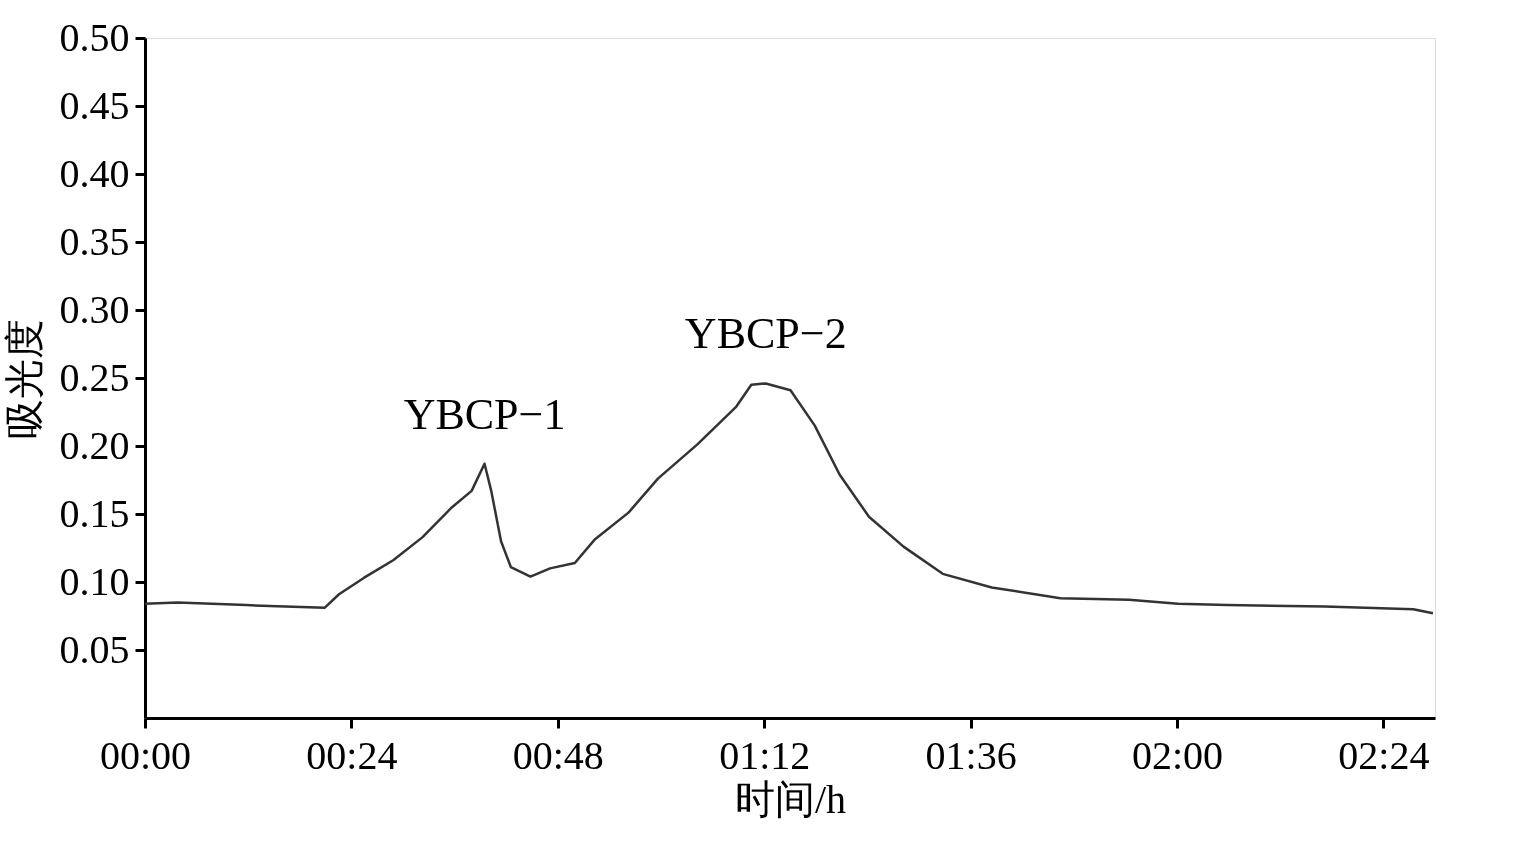  What do you see at coordinates (24, 378) in the screenshot?
I see `y-axis-title: 吸光度` at bounding box center [24, 378].